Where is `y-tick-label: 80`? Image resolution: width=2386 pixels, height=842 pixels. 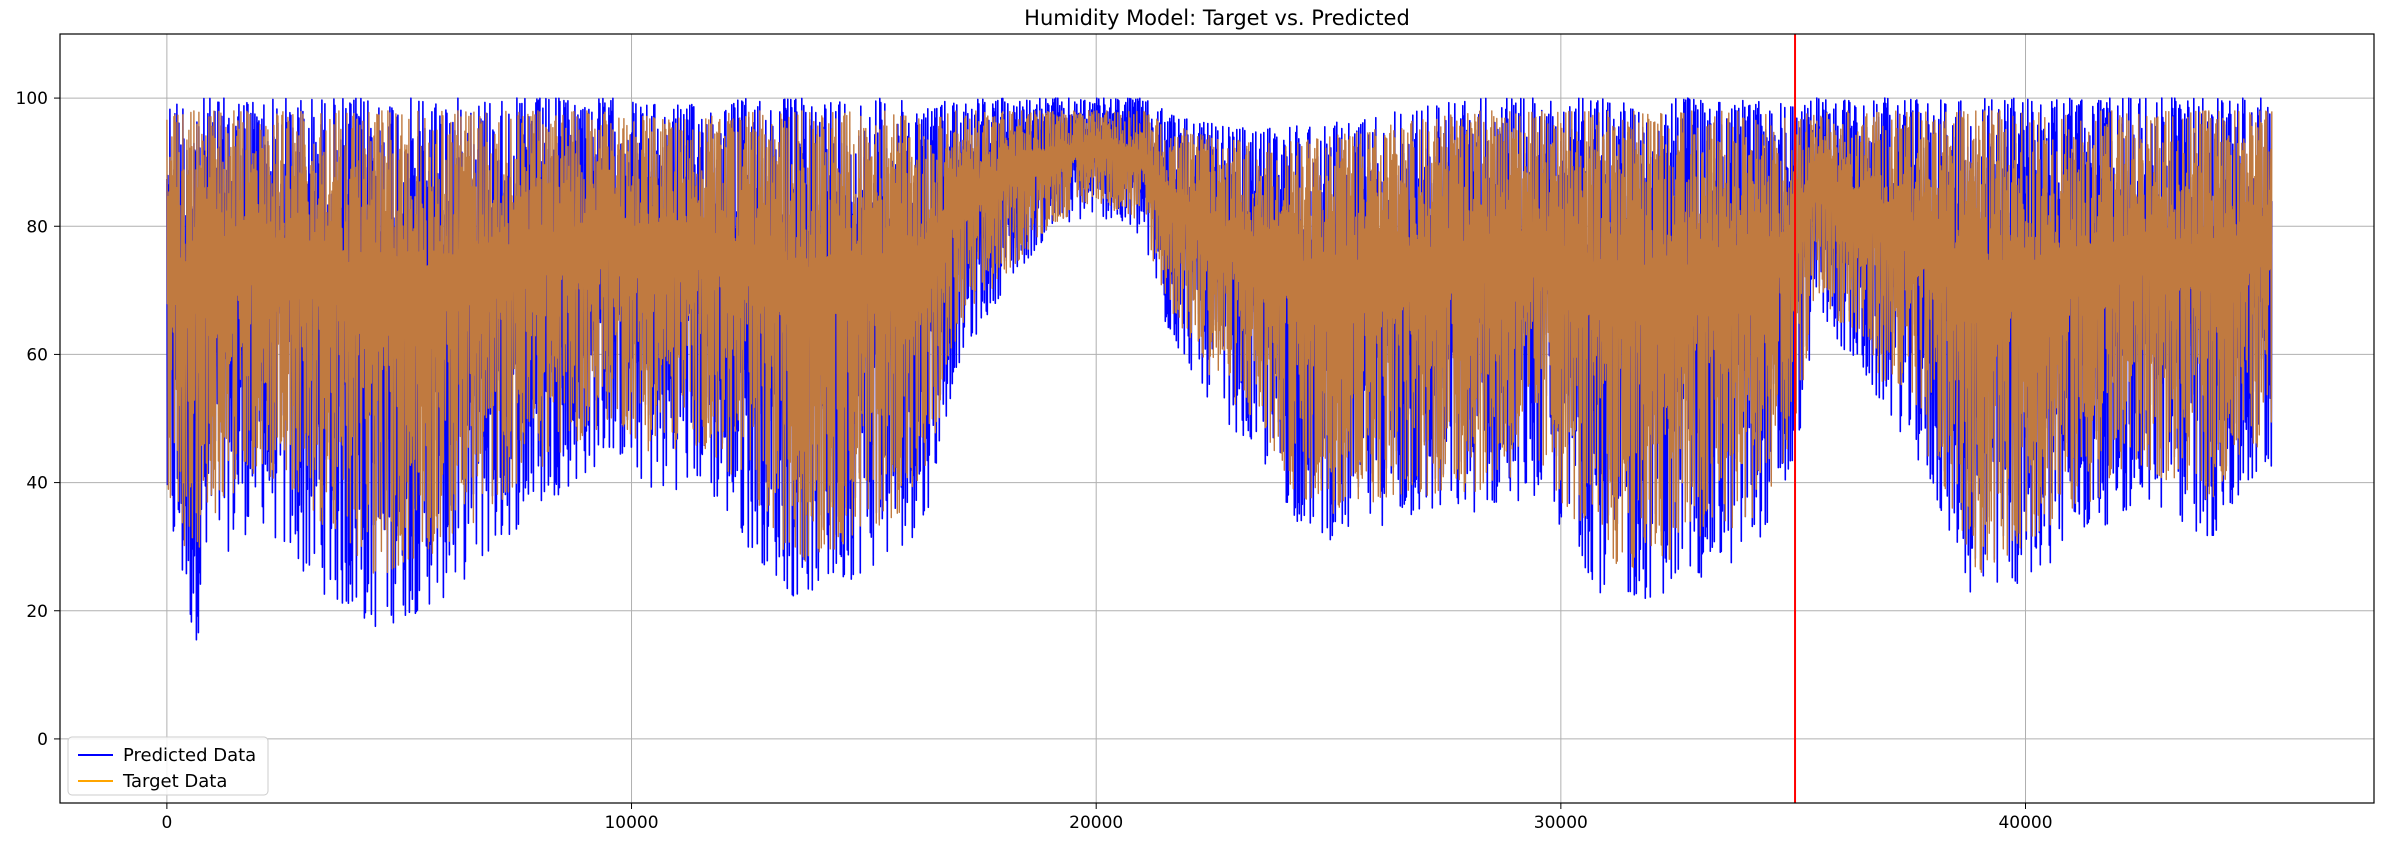 y-tick-label: 80 is located at coordinates (37, 227).